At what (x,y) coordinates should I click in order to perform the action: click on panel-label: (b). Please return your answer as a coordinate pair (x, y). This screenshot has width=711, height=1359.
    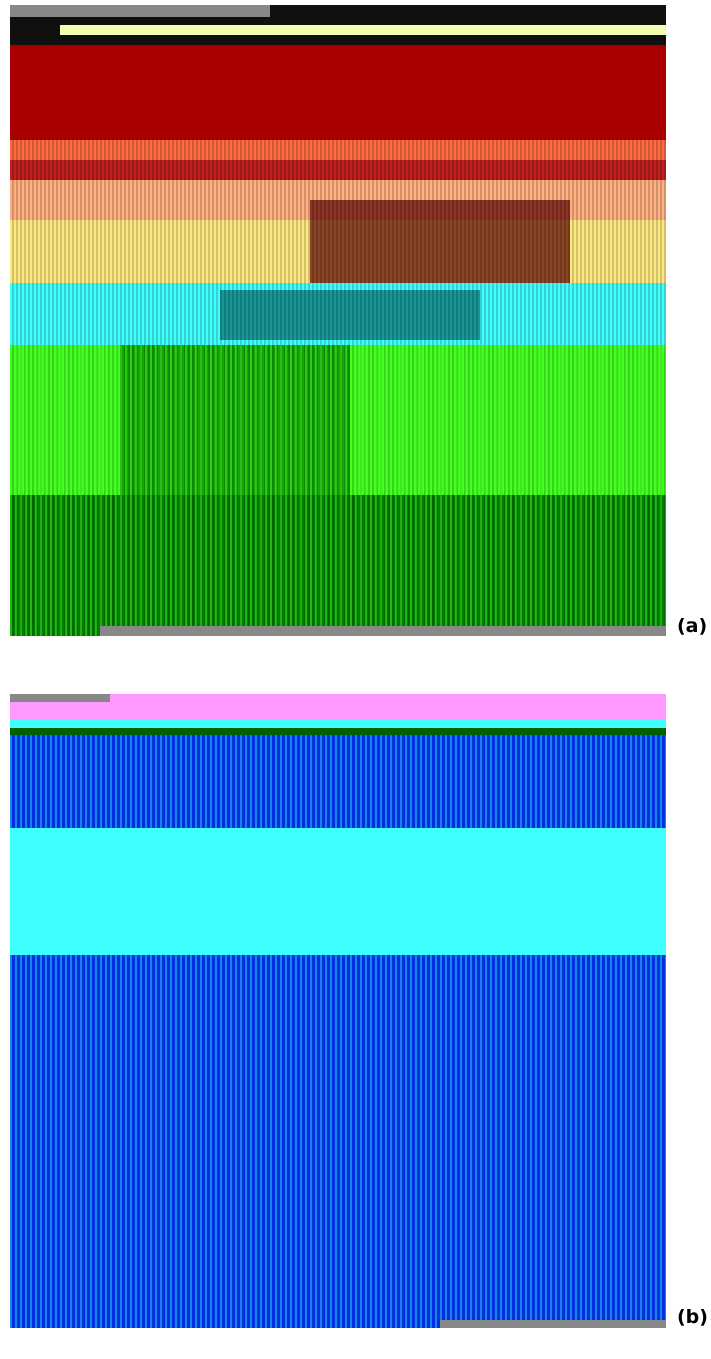
    Looking at the image, I should click on (692, 1317).